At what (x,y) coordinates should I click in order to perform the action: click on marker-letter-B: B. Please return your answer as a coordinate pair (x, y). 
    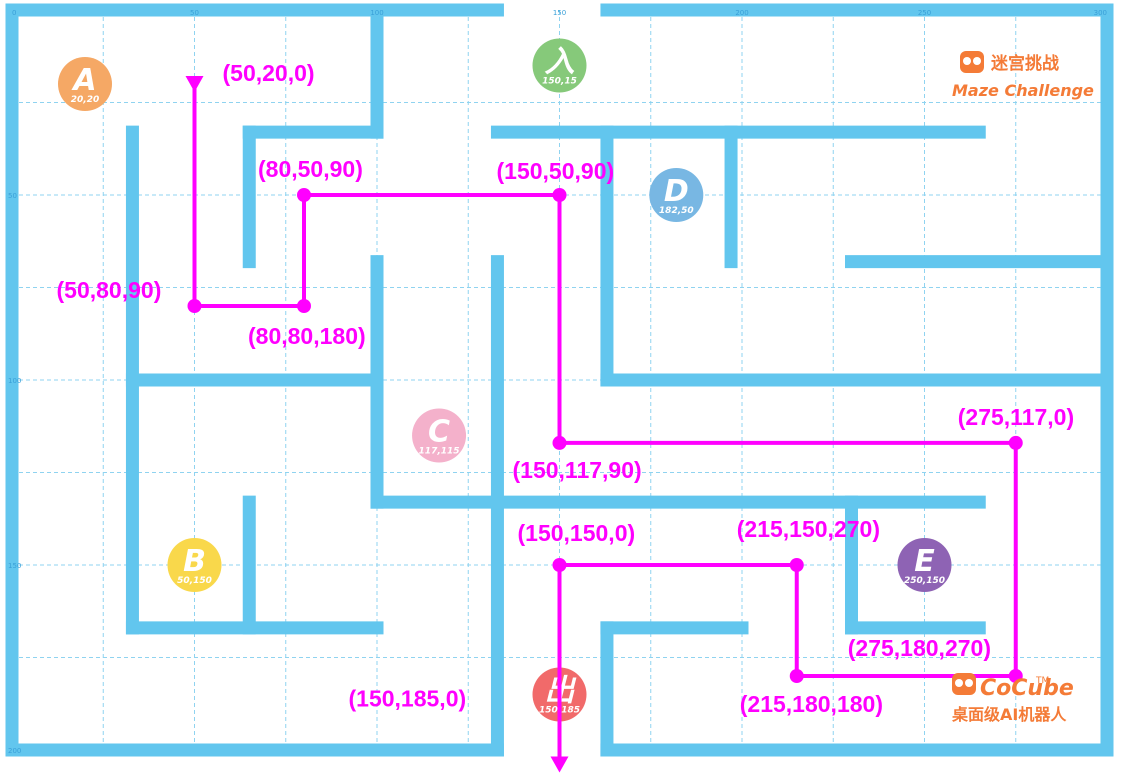
    Looking at the image, I should click on (194, 561).